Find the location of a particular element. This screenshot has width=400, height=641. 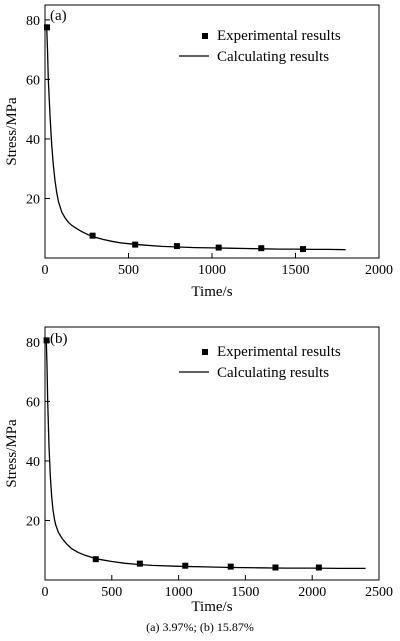

figure-caption: (a) 3.97%; (b) 15.87% is located at coordinates (200, 627).